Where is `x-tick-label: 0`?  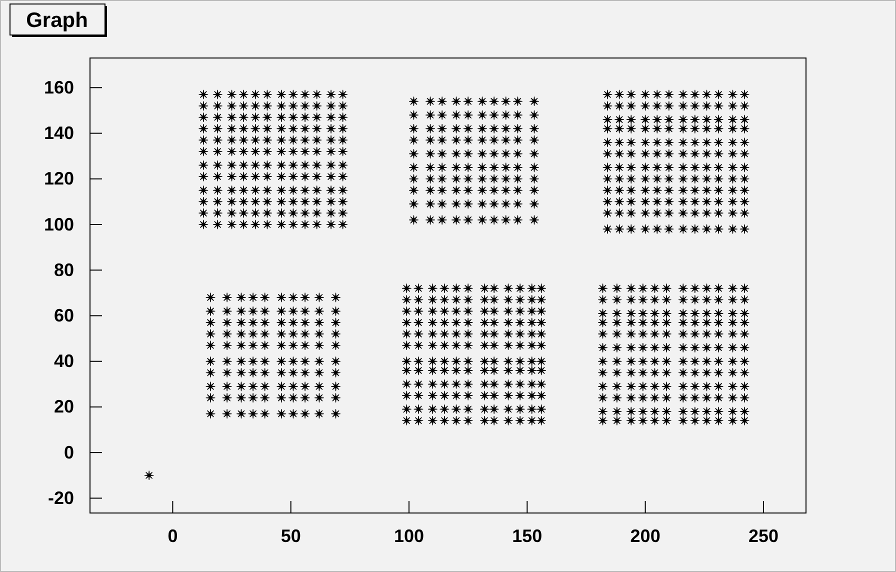 x-tick-label: 0 is located at coordinates (173, 536).